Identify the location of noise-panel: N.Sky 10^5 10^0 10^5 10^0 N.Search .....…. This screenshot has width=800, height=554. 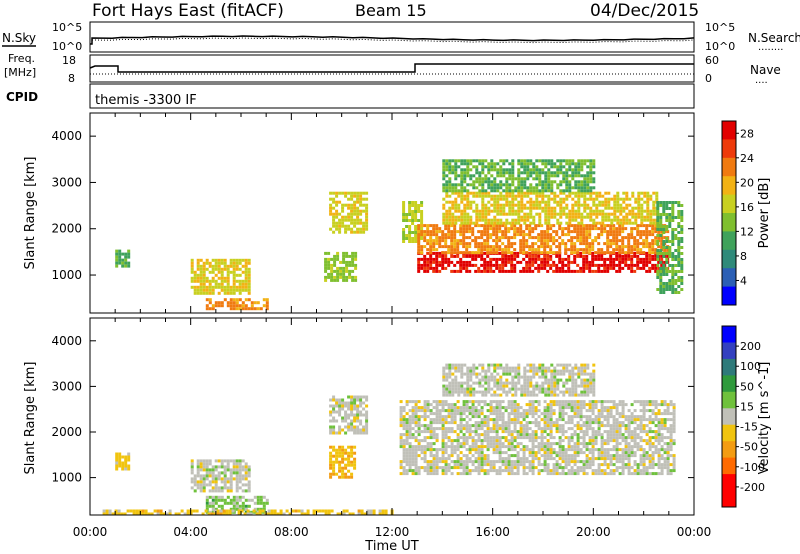
(401, 37).